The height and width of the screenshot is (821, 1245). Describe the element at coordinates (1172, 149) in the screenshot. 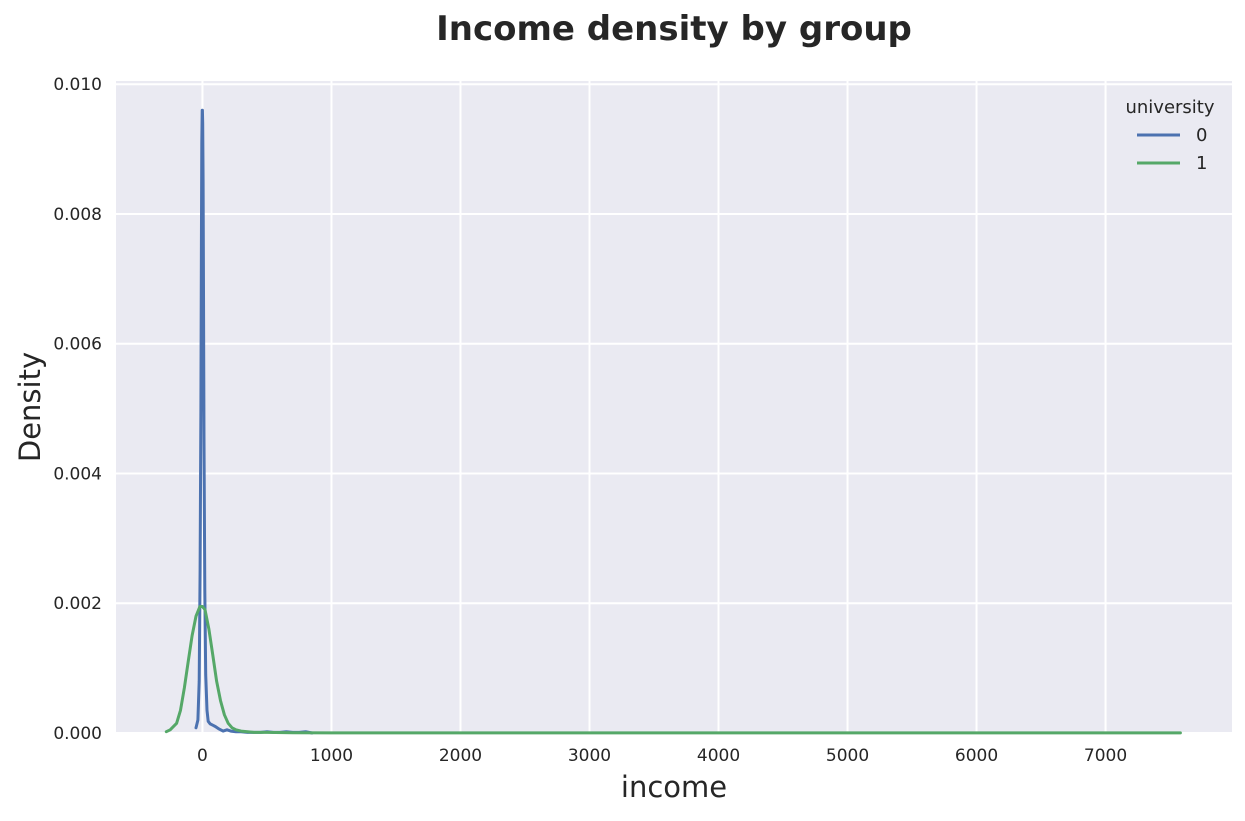

I see `legend-items: 01` at that location.